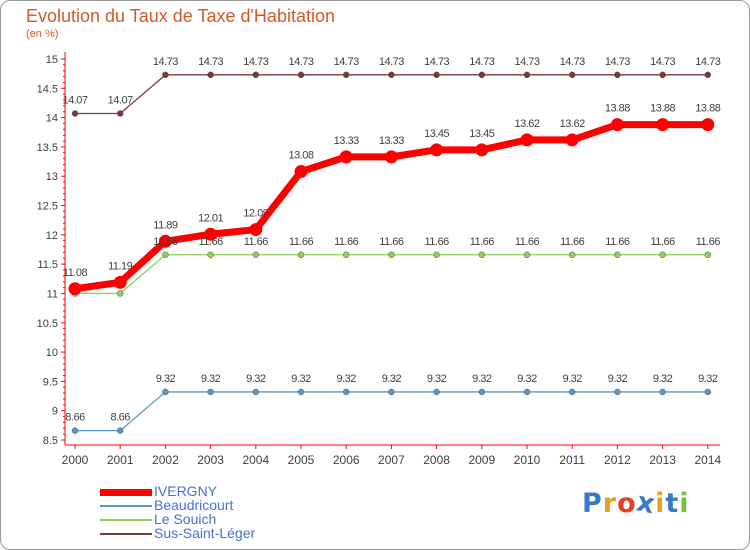  Describe the element at coordinates (436, 460) in the screenshot. I see `x-tick-label: 2008` at that location.